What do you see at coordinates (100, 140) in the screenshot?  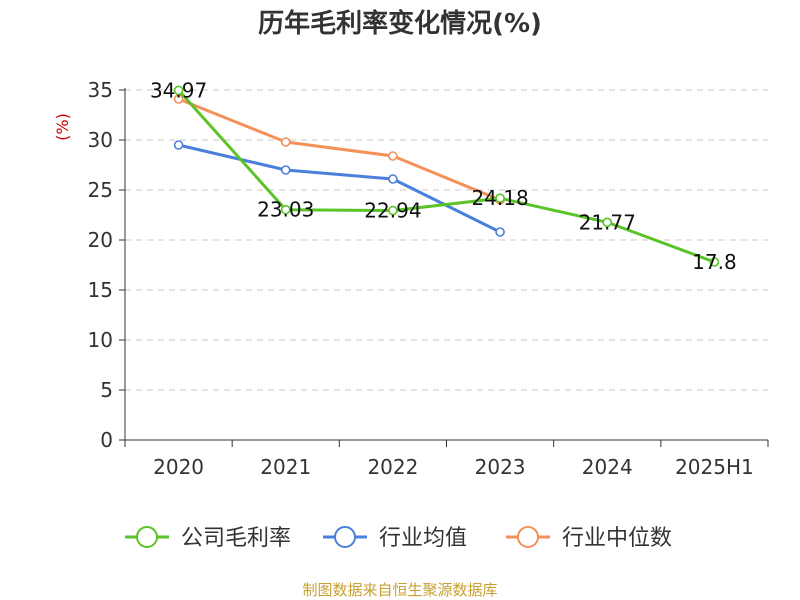 I see `y-tick-label: 30` at bounding box center [100, 140].